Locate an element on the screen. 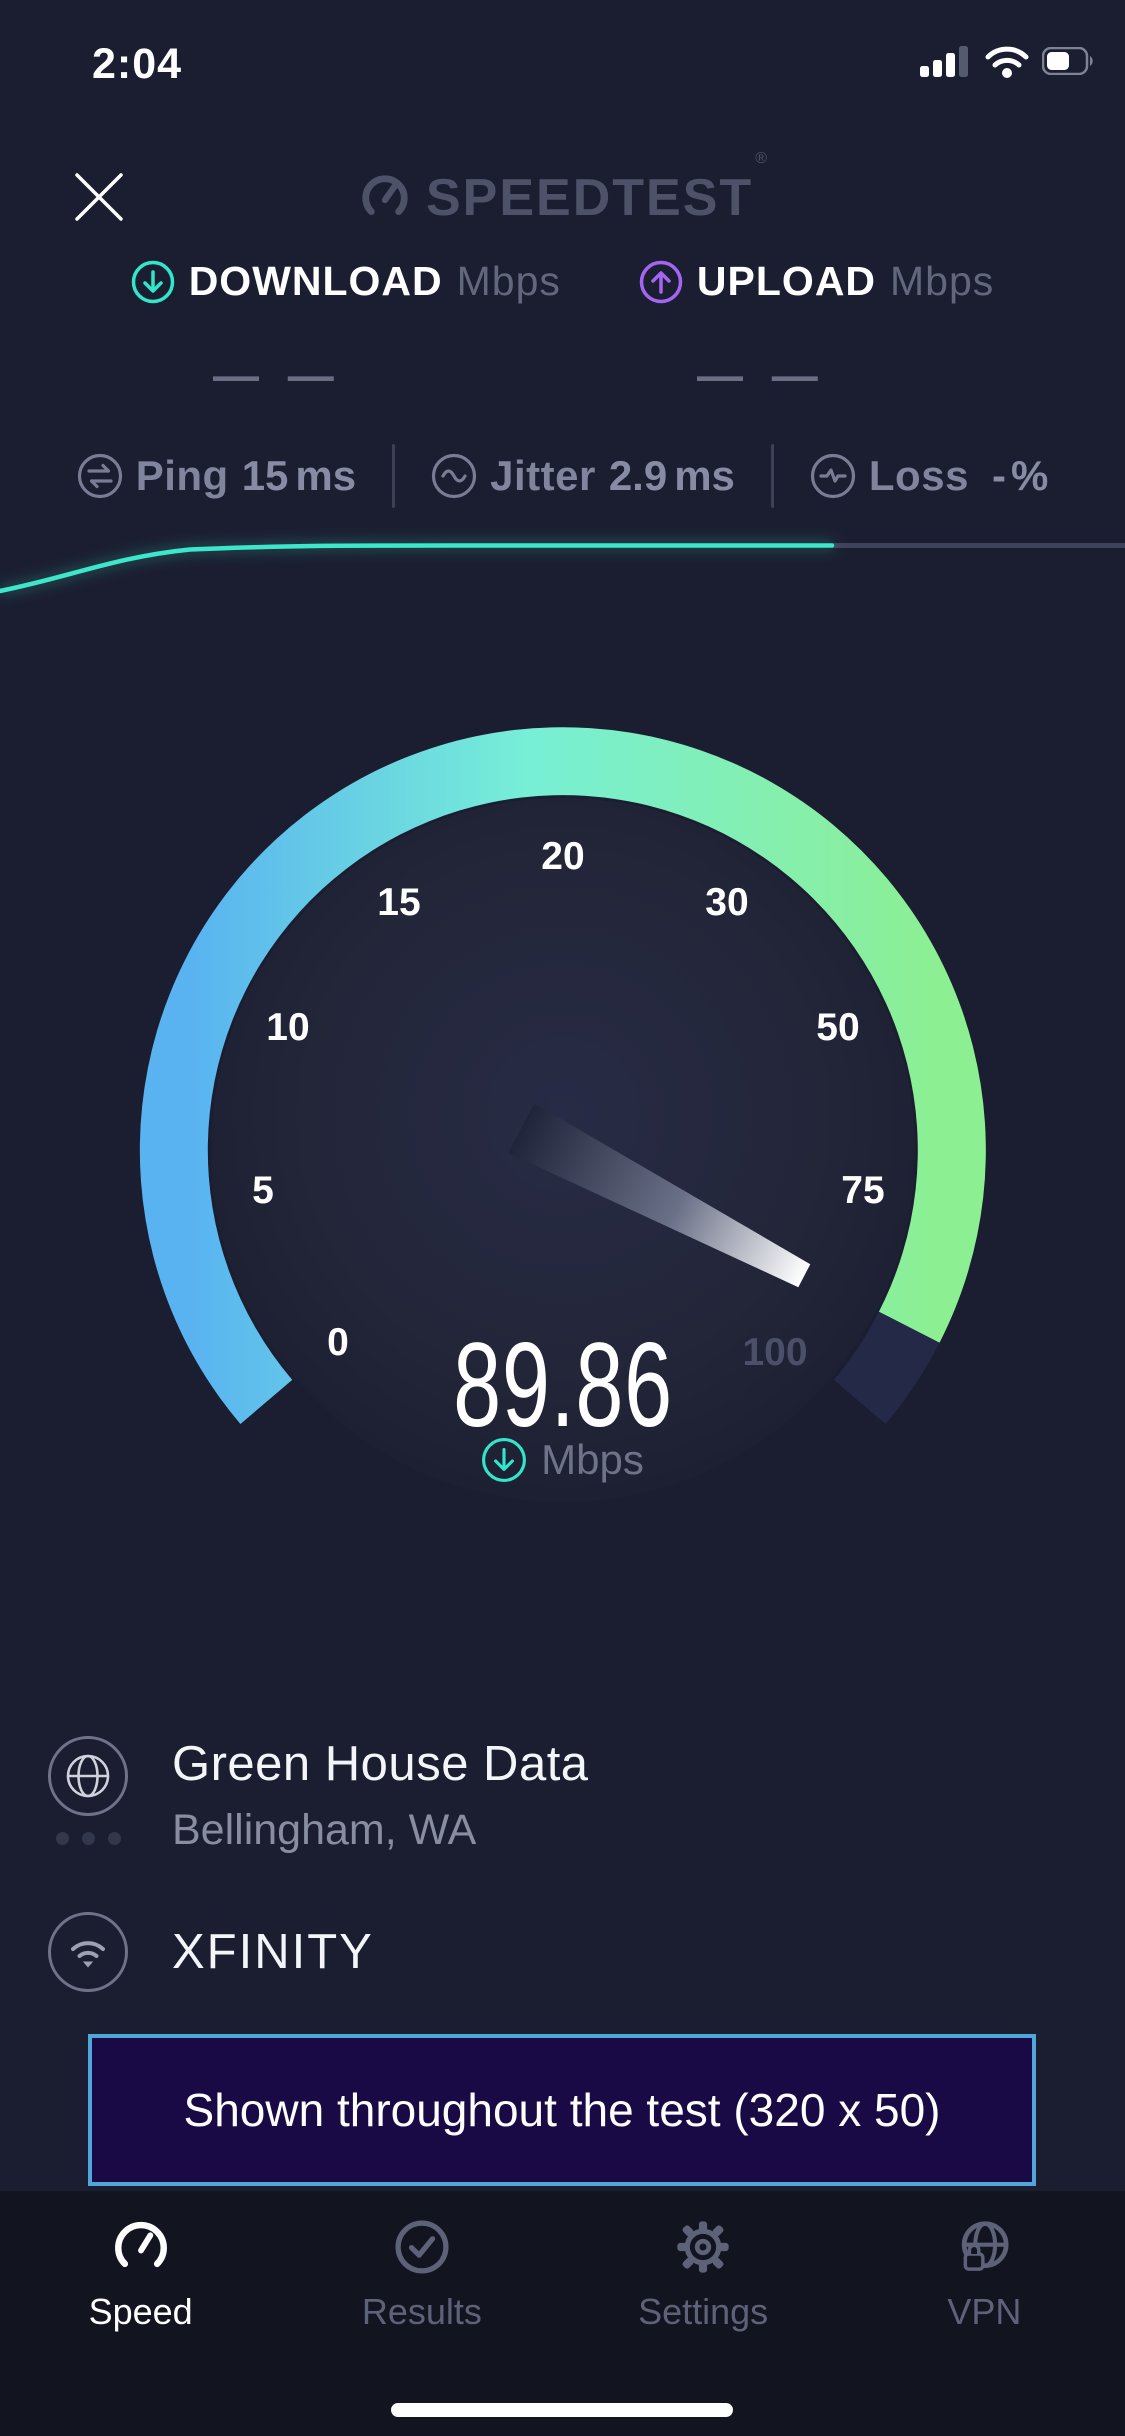 Image resolution: width=1125 pixels, height=2436 pixels. gauge-tick-30: 30 is located at coordinates (726, 902).